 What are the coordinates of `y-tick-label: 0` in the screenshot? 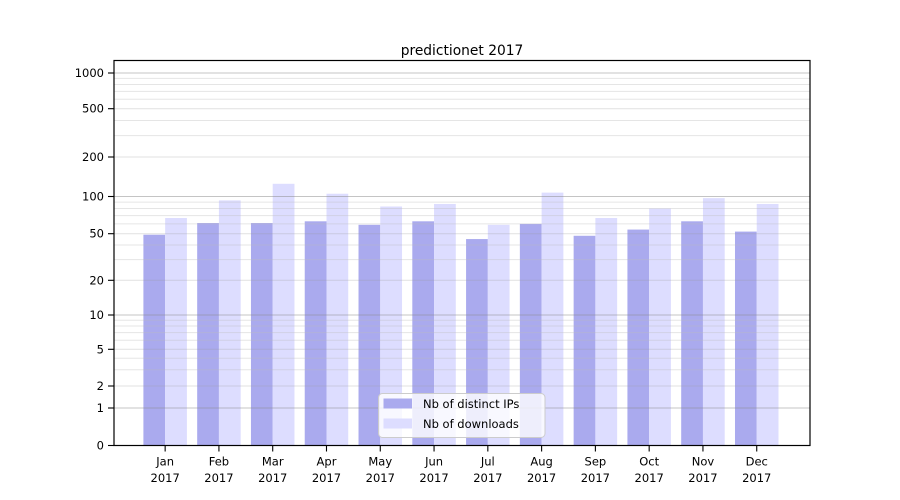 It's located at (100, 446).